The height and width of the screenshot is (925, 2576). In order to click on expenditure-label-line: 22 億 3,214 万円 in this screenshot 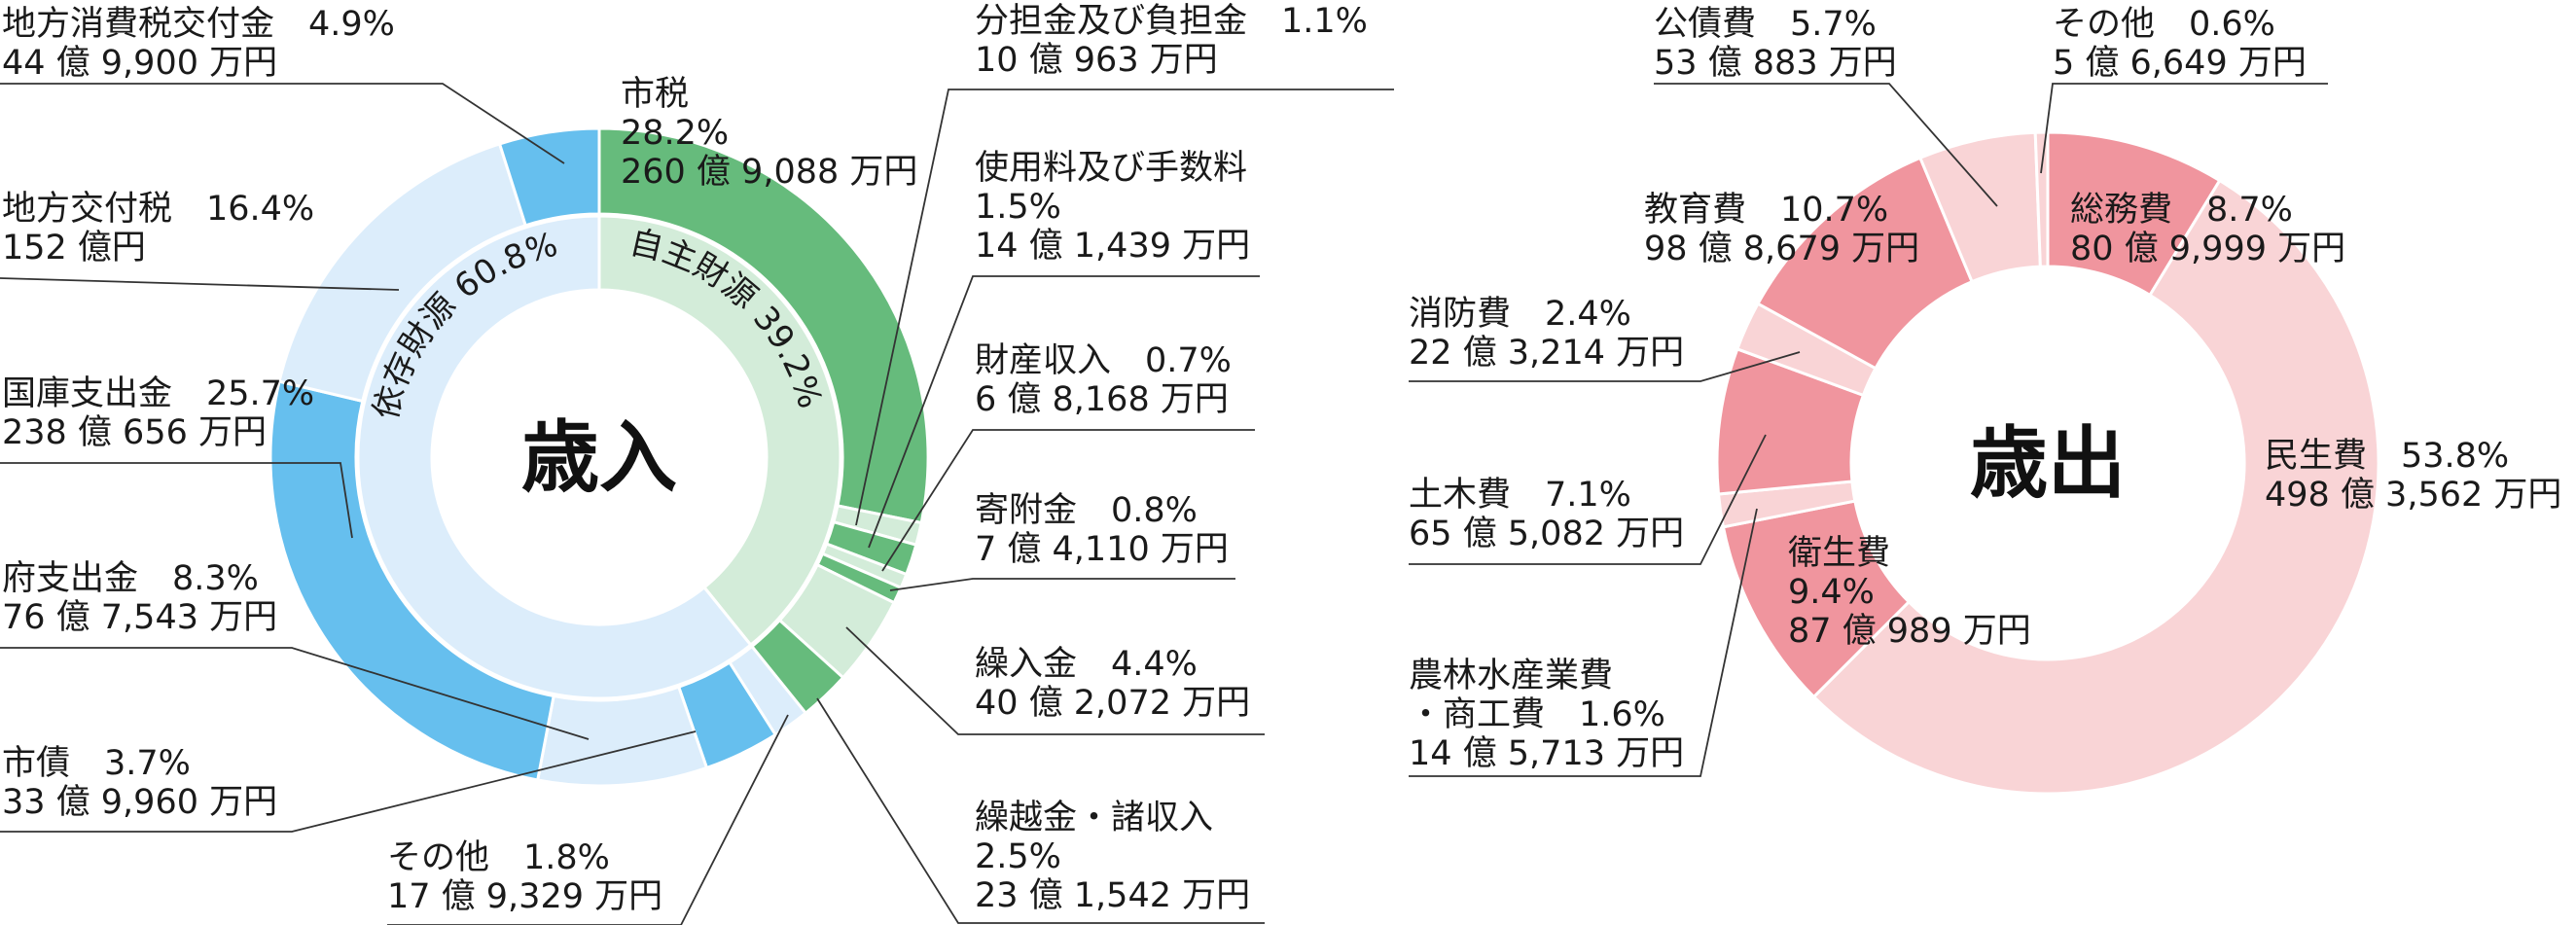, I will do `click(1546, 353)`.